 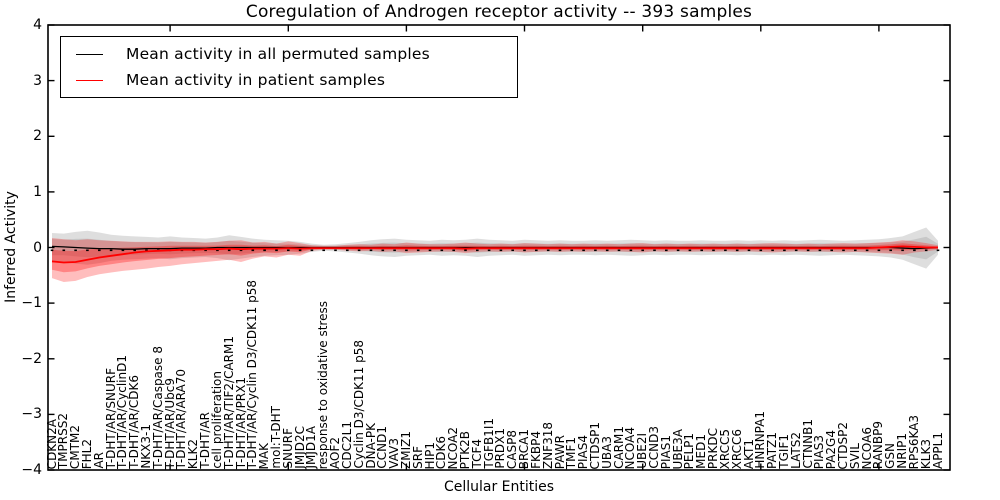 What do you see at coordinates (31, 358) in the screenshot?
I see `y-tick-label: −2` at bounding box center [31, 358].